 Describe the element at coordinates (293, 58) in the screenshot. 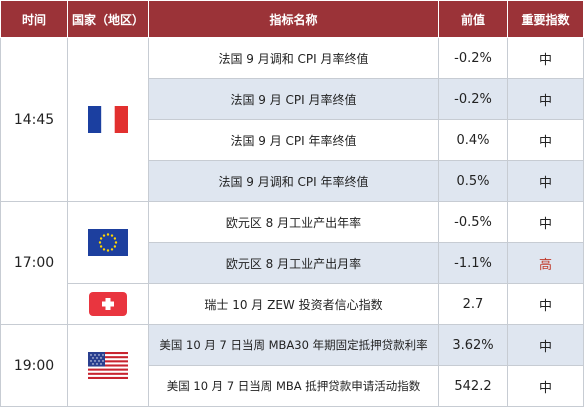

I see `indicator-cell: 法国 9 月调和 CPI 月率终值` at that location.